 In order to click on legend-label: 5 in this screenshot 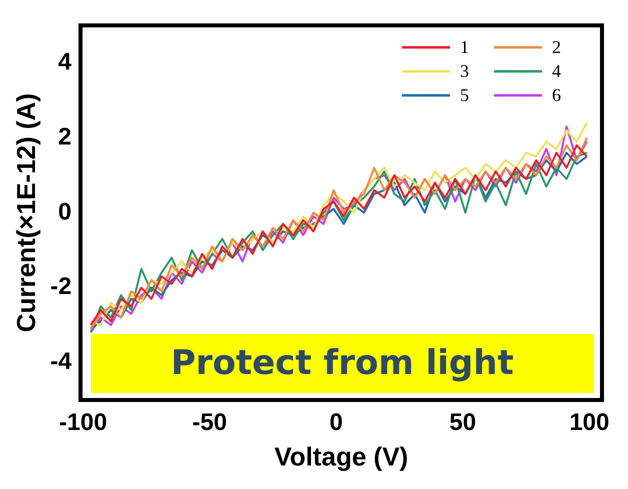, I will do `click(464, 95)`.